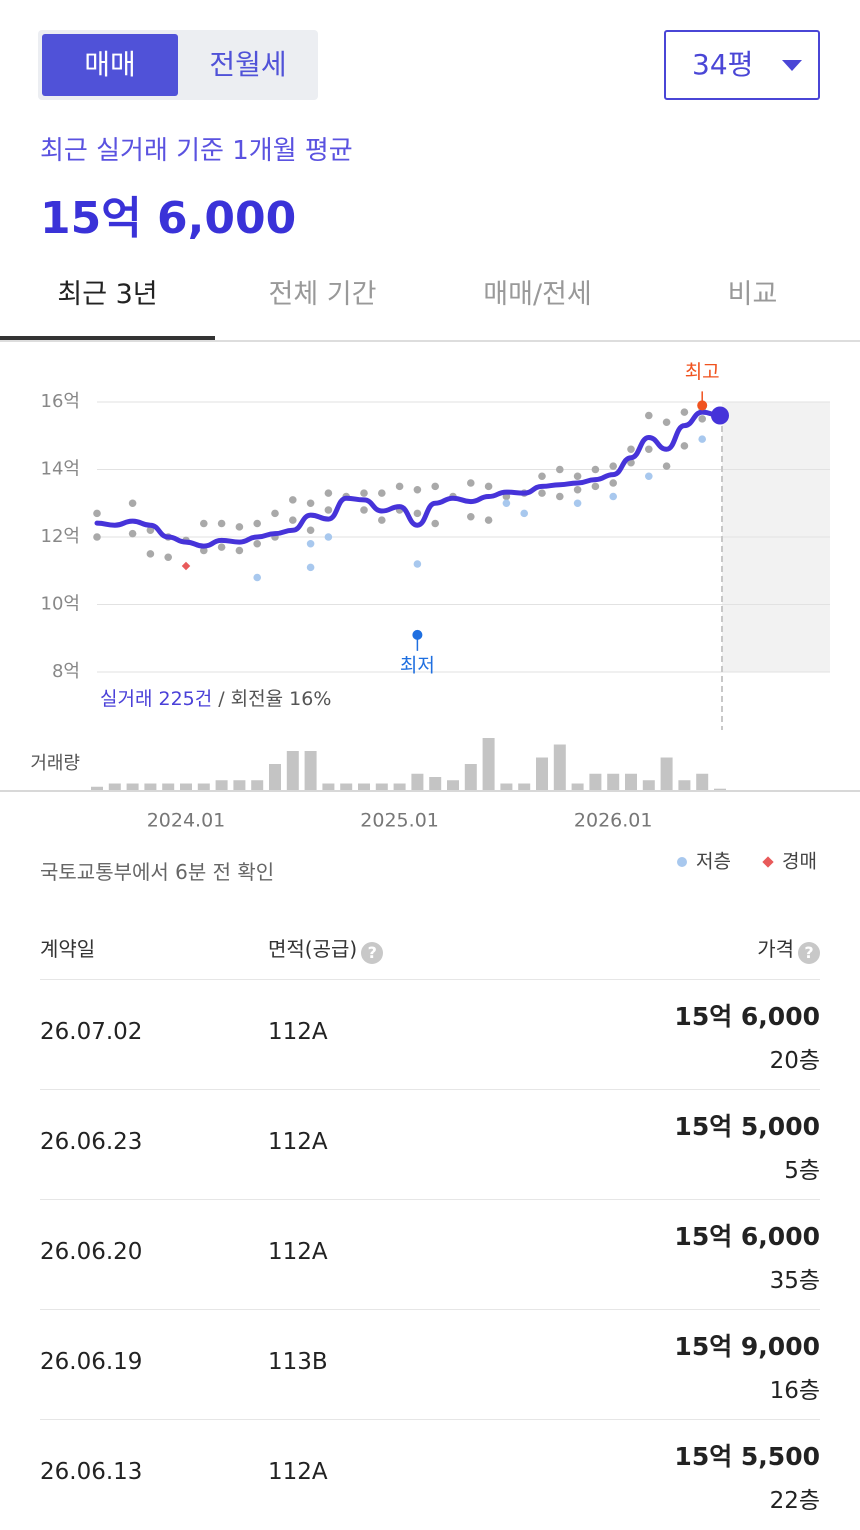 The height and width of the screenshot is (1530, 860). I want to click on legend-label: 저층, so click(713, 862).